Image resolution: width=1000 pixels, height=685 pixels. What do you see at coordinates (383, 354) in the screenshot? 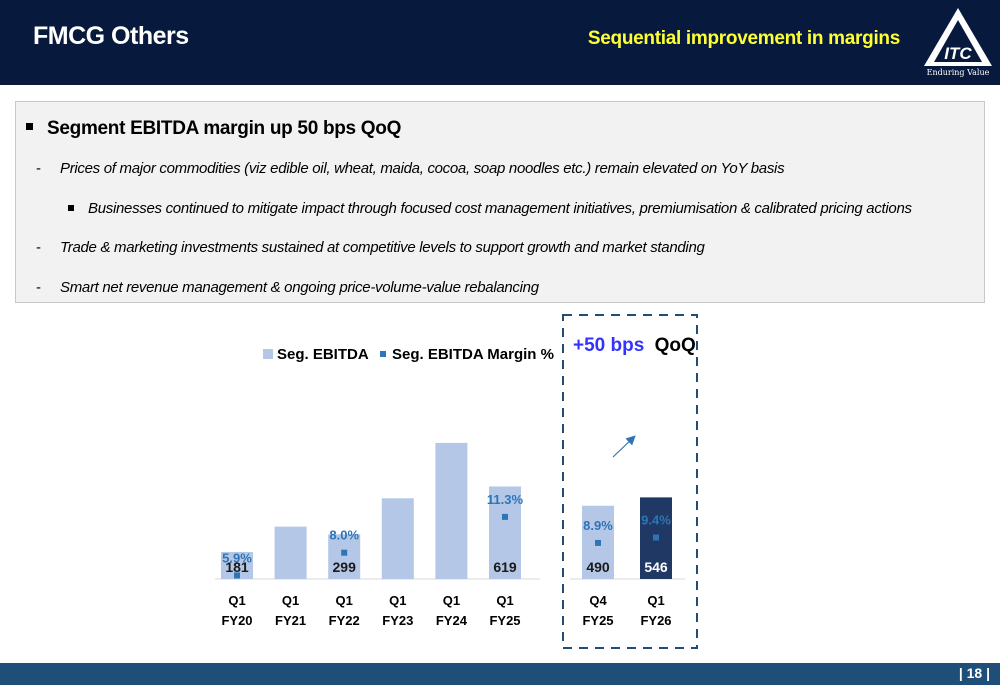
I see `legend-swatch-margin` at bounding box center [383, 354].